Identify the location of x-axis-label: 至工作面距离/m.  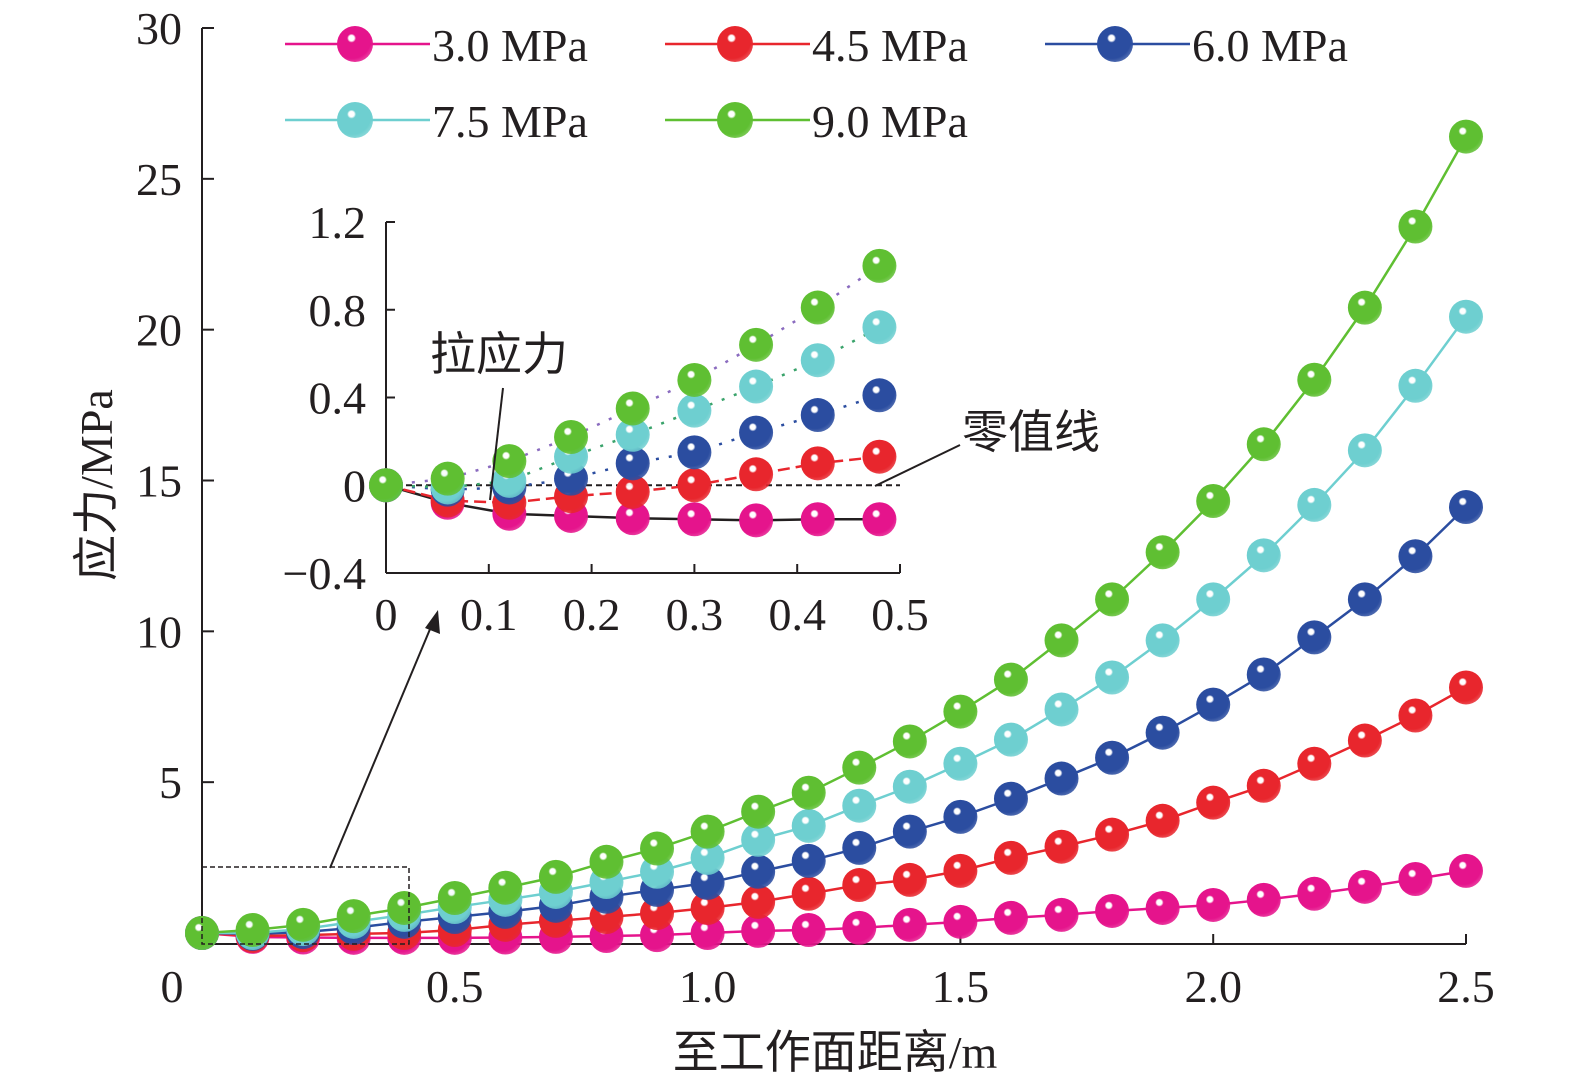
(835, 1052).